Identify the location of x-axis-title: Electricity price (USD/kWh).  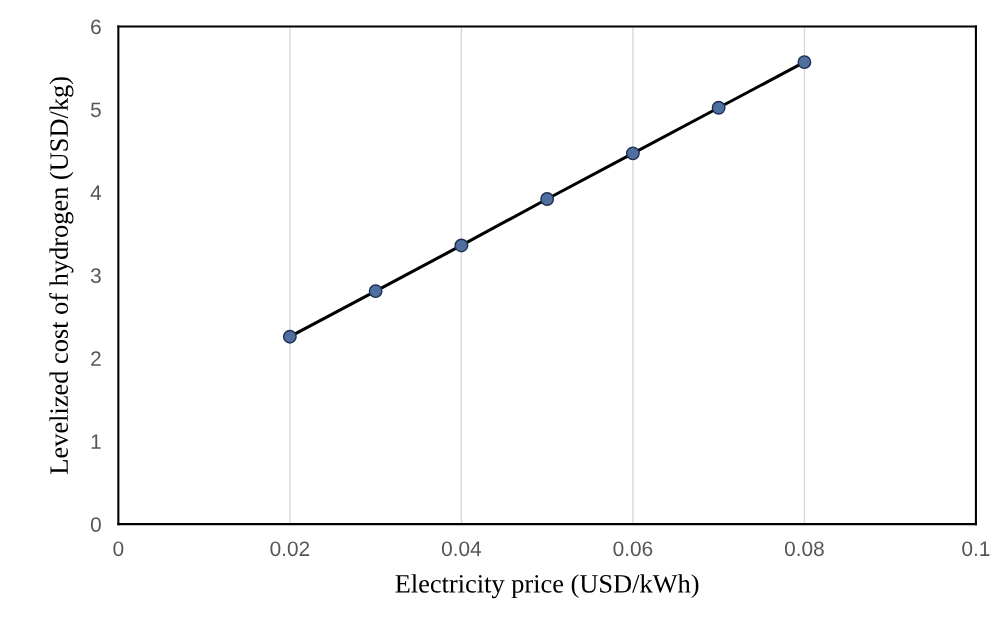
(547, 586).